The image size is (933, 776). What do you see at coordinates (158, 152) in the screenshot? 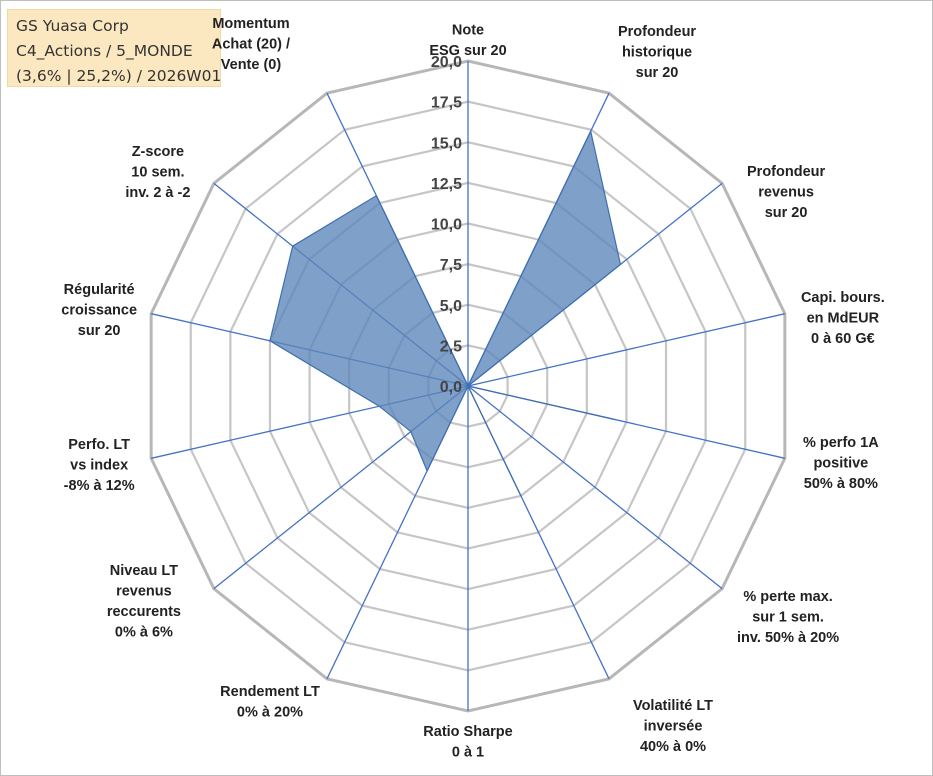
I see `axis-label-line: Z-score` at bounding box center [158, 152].